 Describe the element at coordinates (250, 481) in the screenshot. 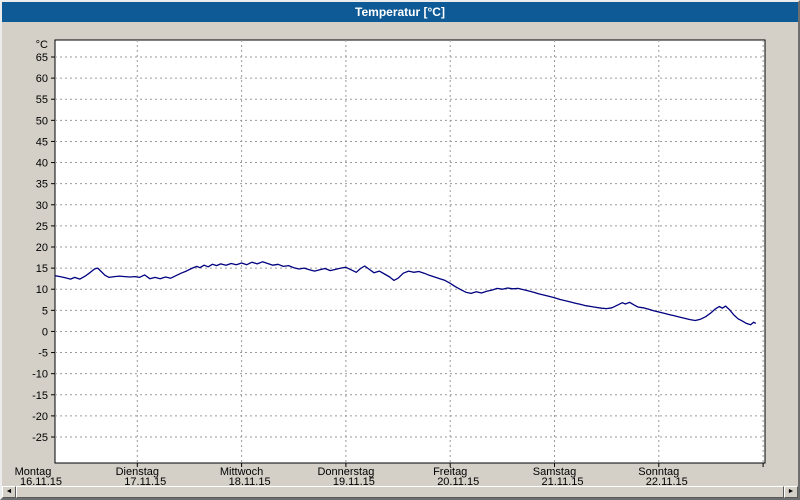

I see `x-axis-date-label: 18.11.15` at that location.